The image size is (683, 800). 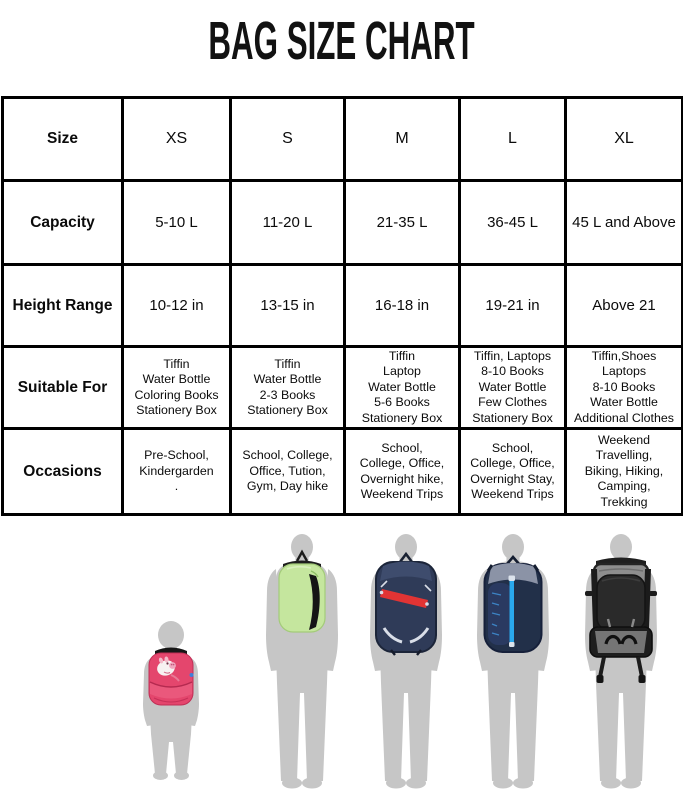 I want to click on buckle-loops, so click(x=621, y=639).